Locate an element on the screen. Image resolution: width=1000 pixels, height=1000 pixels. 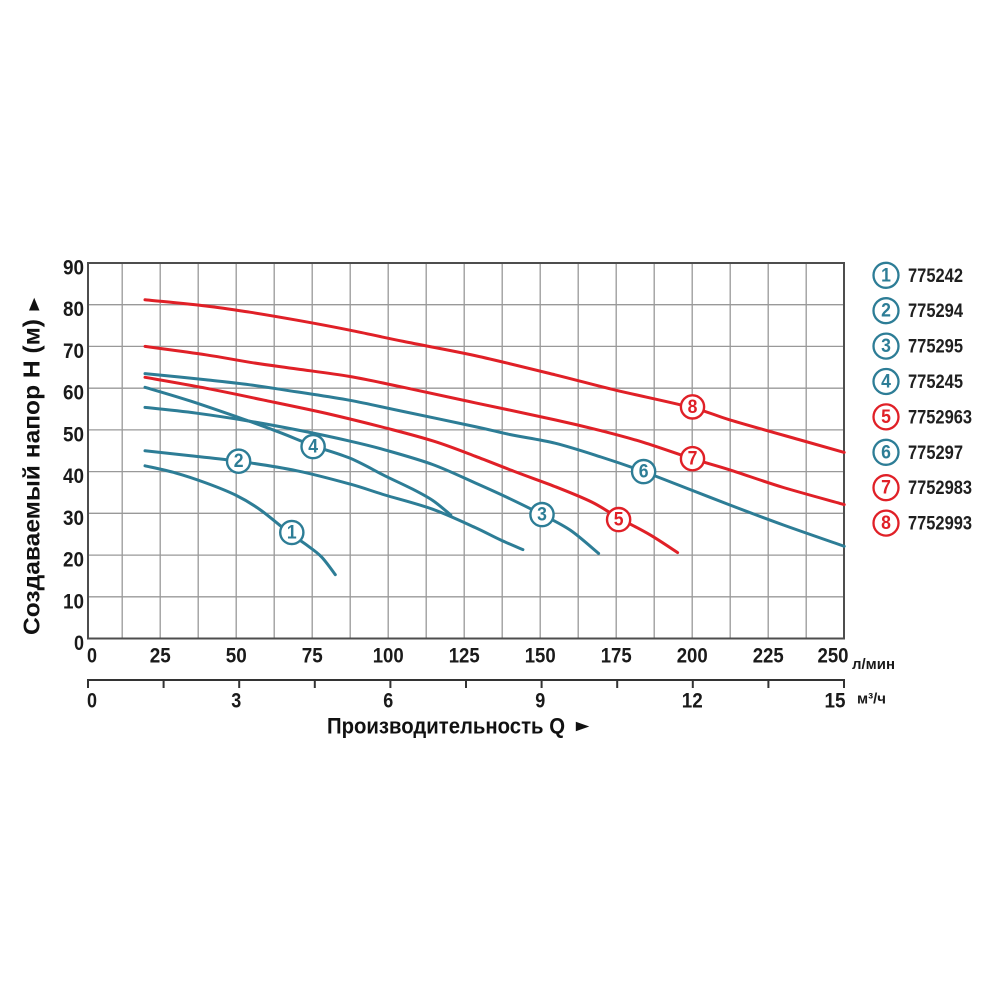
svg-text: 7752993 is located at coordinates (940, 524).